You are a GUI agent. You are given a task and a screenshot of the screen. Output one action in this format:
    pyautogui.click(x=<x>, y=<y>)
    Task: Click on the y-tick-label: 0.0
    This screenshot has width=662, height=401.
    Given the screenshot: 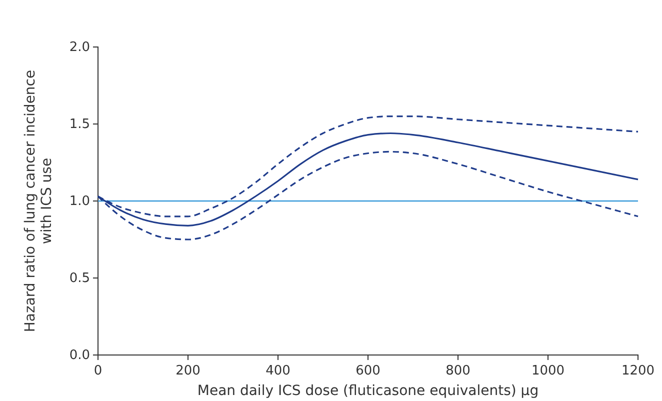 What is the action you would take?
    pyautogui.click(x=79, y=356)
    